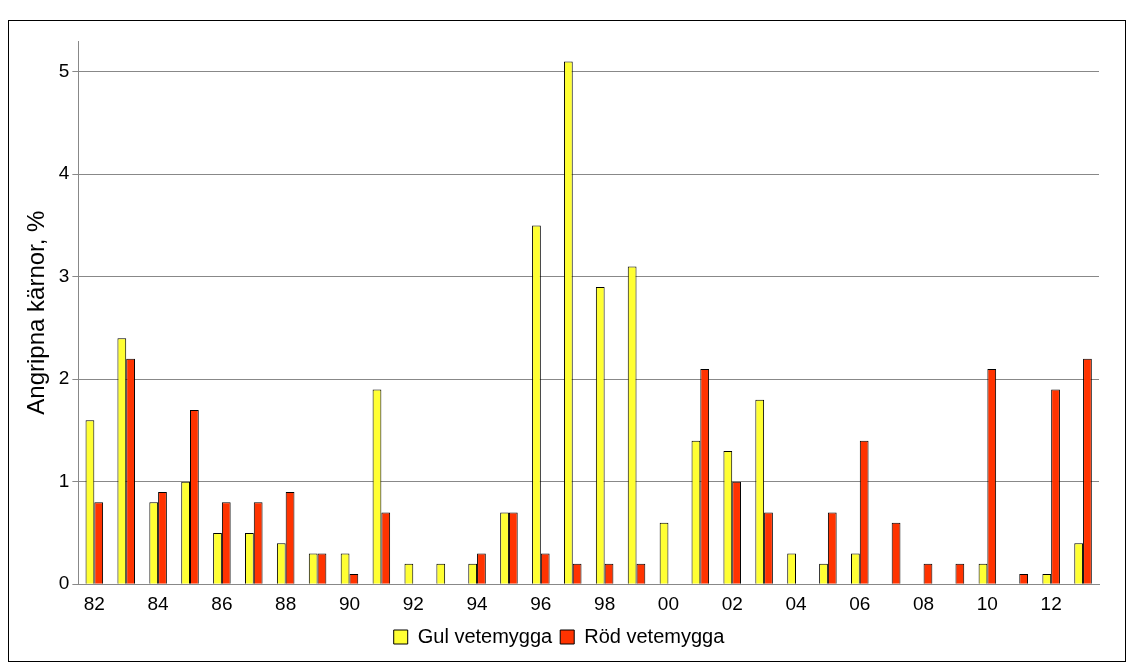  Describe the element at coordinates (413, 603) in the screenshot. I see `x-tick-label: 92` at that location.